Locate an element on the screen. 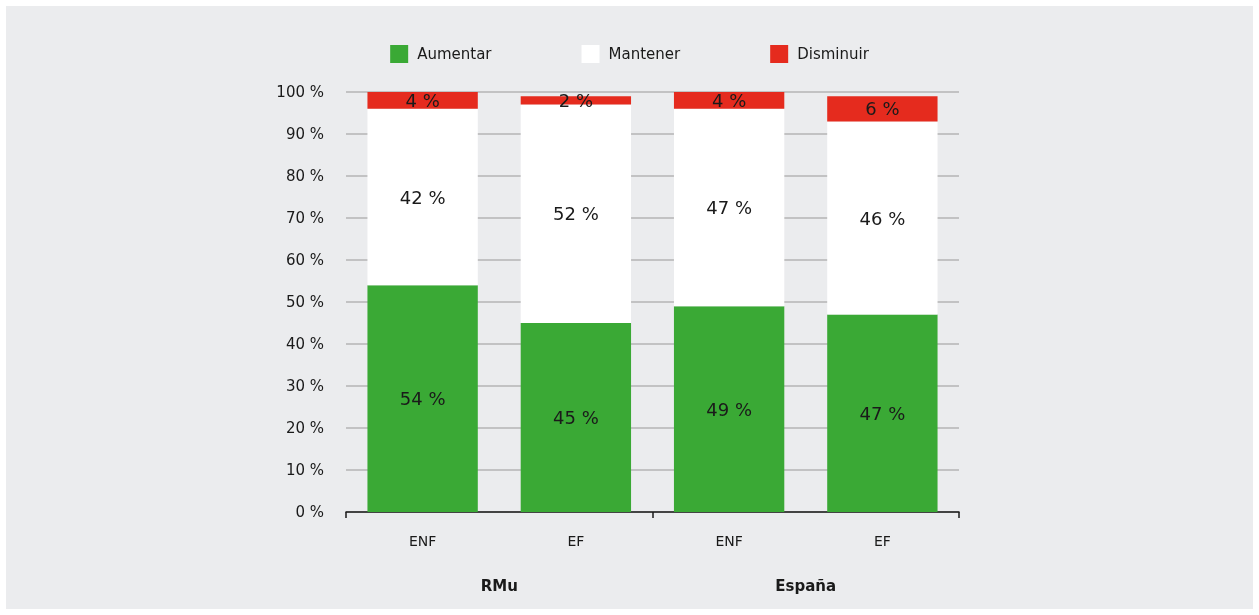 Image resolution: width=1259 pixels, height=615 pixels. y-tick-label: 40 % is located at coordinates (304, 344).